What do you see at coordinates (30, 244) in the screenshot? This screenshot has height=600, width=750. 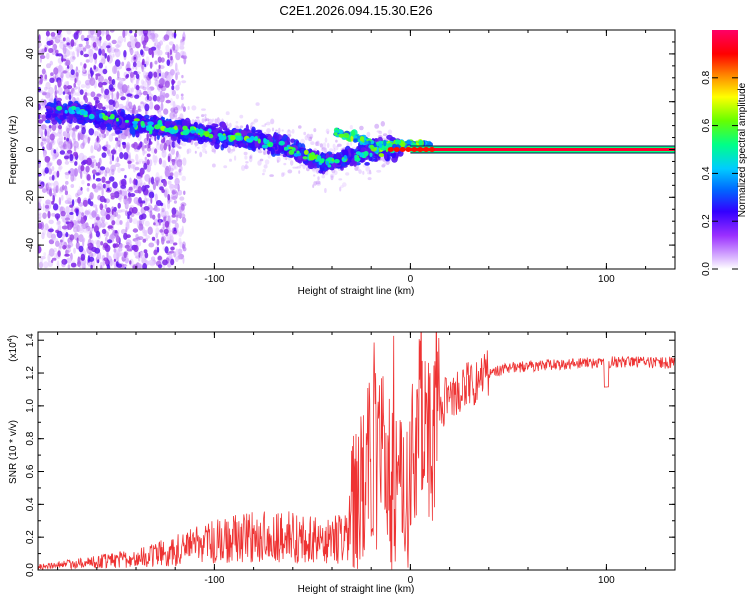 I see `y-tick-label: -40` at bounding box center [30, 244].